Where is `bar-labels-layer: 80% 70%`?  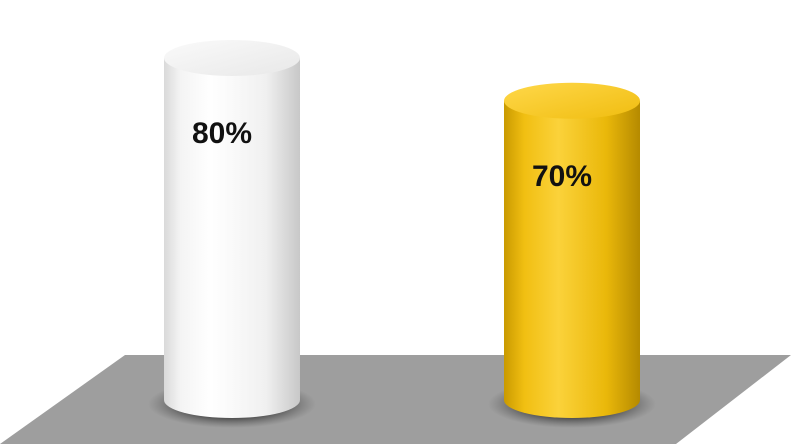
bar-labels-layer: 80% 70% is located at coordinates (392, 155).